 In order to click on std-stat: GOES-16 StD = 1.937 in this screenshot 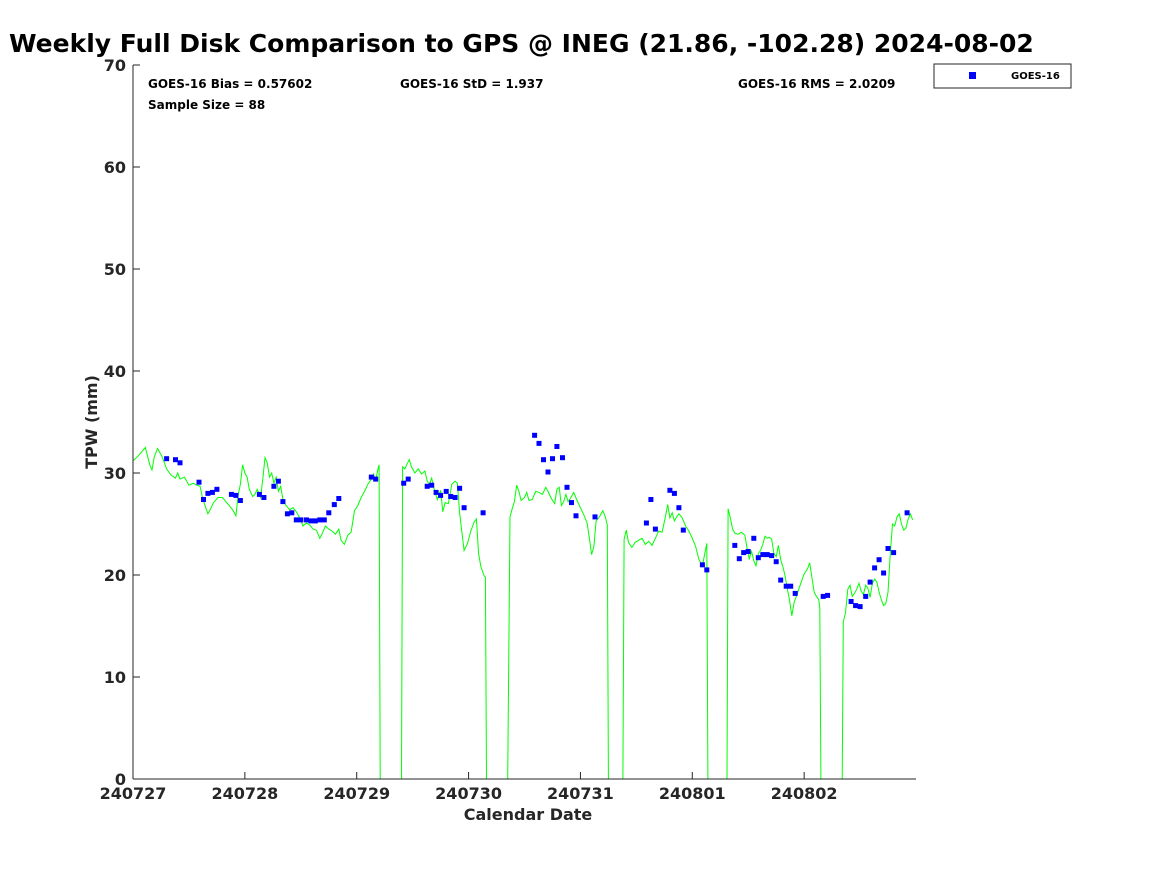, I will do `click(471, 84)`.